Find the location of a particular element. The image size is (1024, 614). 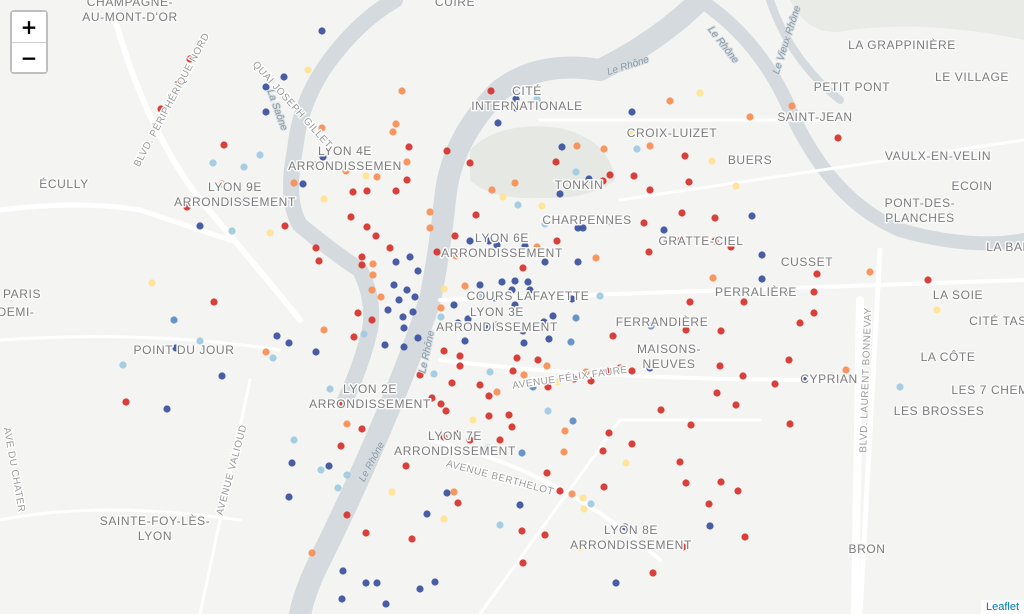

place-name: CHAMPAGNE- is located at coordinates (130, 4).